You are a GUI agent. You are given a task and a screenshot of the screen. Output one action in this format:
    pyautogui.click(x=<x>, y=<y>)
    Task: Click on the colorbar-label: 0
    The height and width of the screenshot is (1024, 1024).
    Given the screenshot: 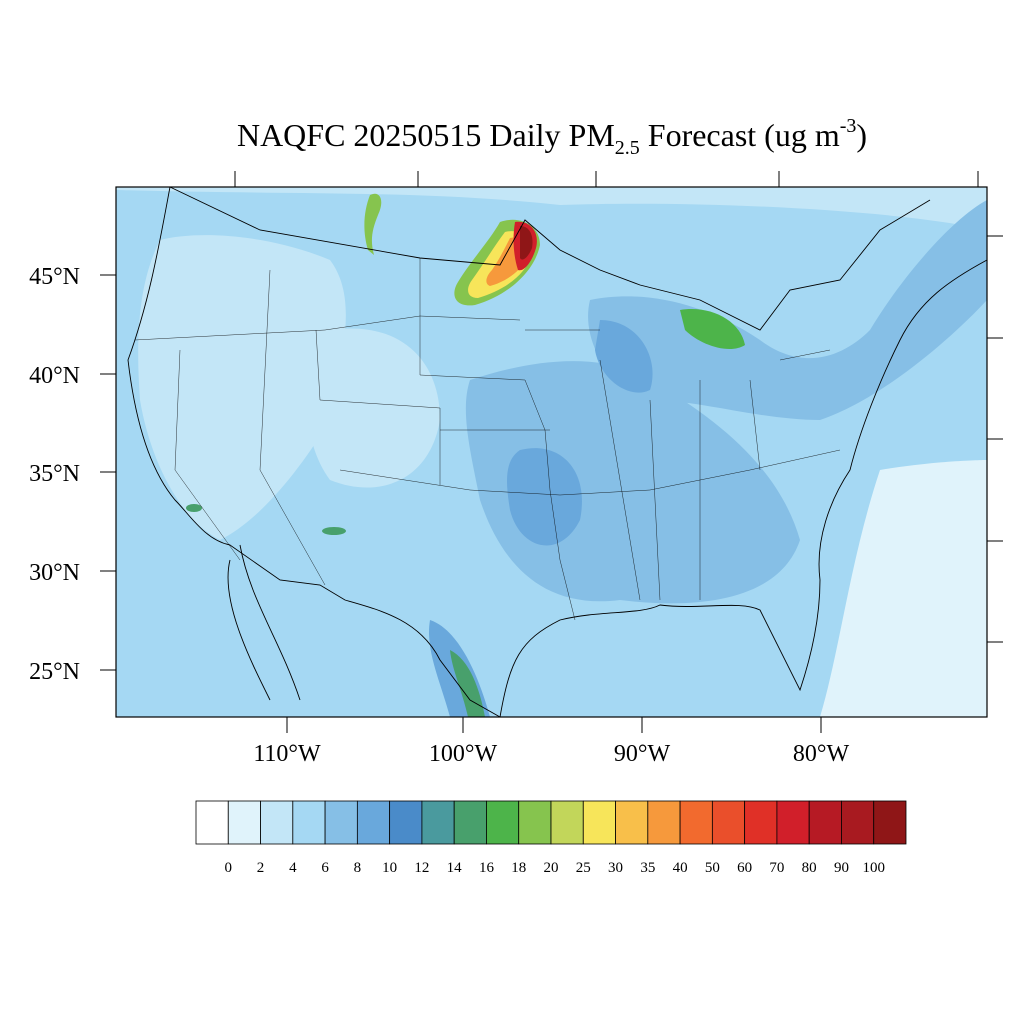 What is the action you would take?
    pyautogui.click(x=229, y=868)
    